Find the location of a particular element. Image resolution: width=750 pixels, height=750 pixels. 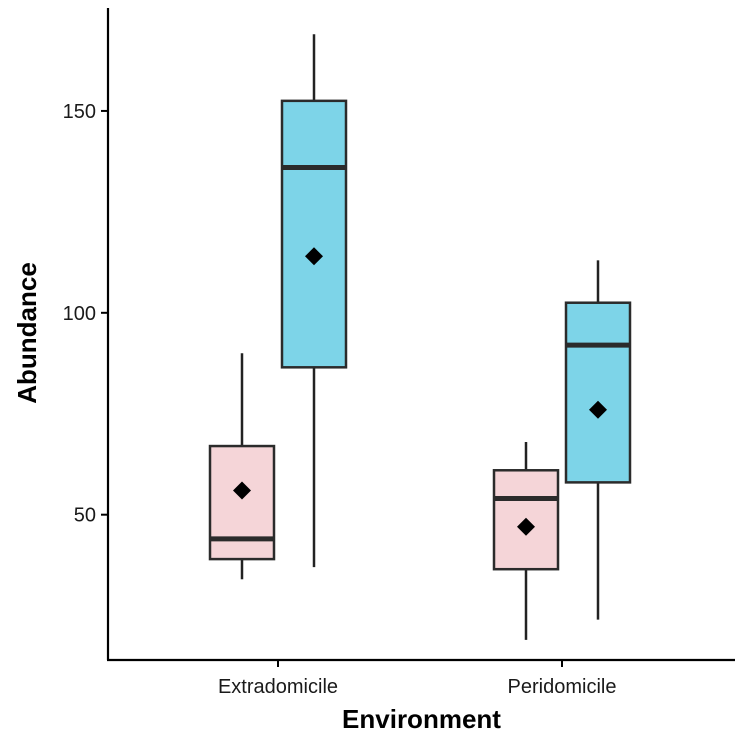

y-tick-label: 100 is located at coordinates (79, 314).